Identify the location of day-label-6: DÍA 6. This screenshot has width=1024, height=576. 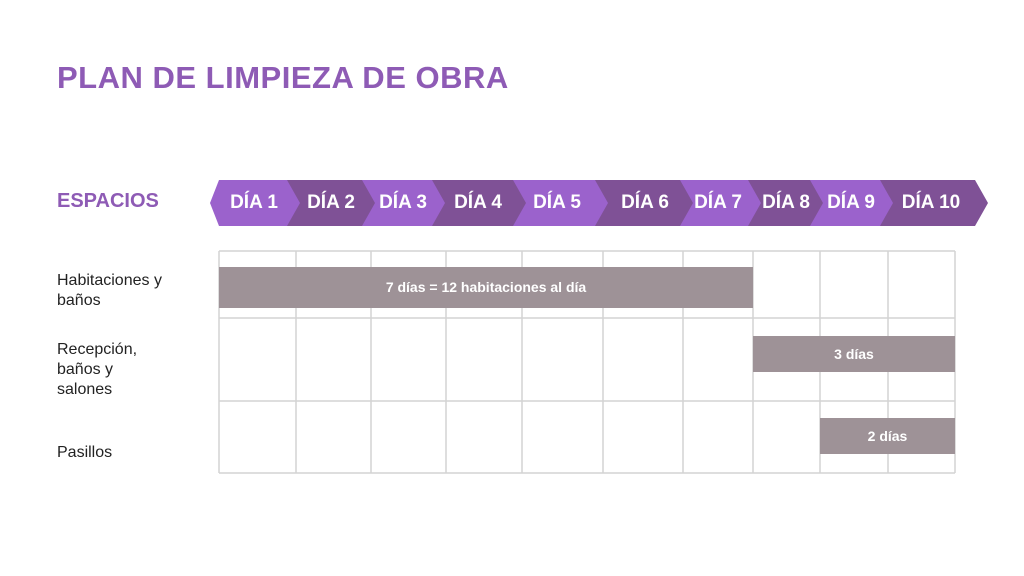
(645, 202).